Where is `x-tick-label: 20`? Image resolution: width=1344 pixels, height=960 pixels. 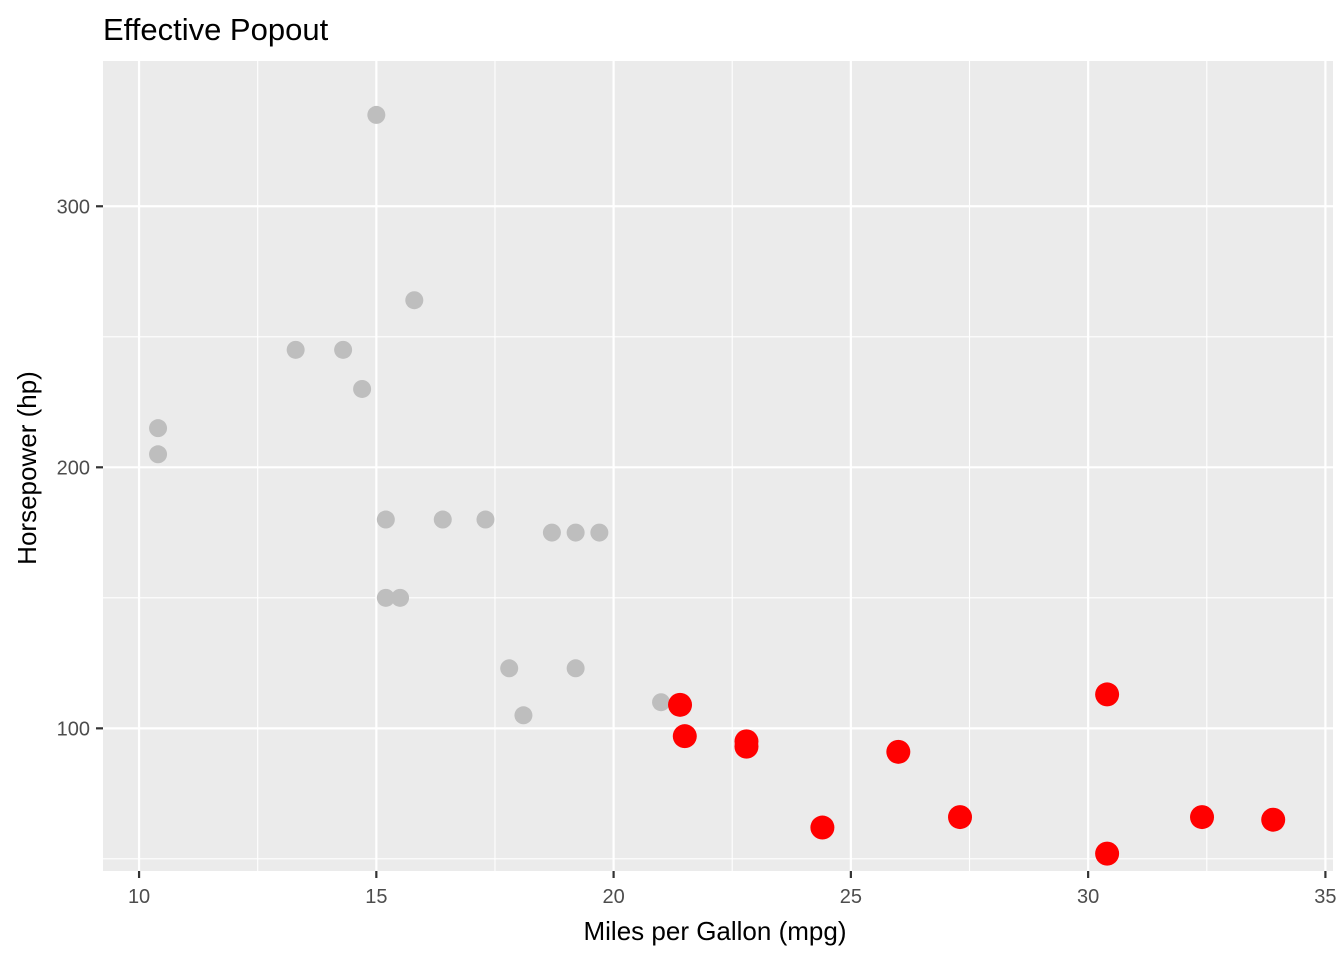
x-tick-label: 20 is located at coordinates (613, 897).